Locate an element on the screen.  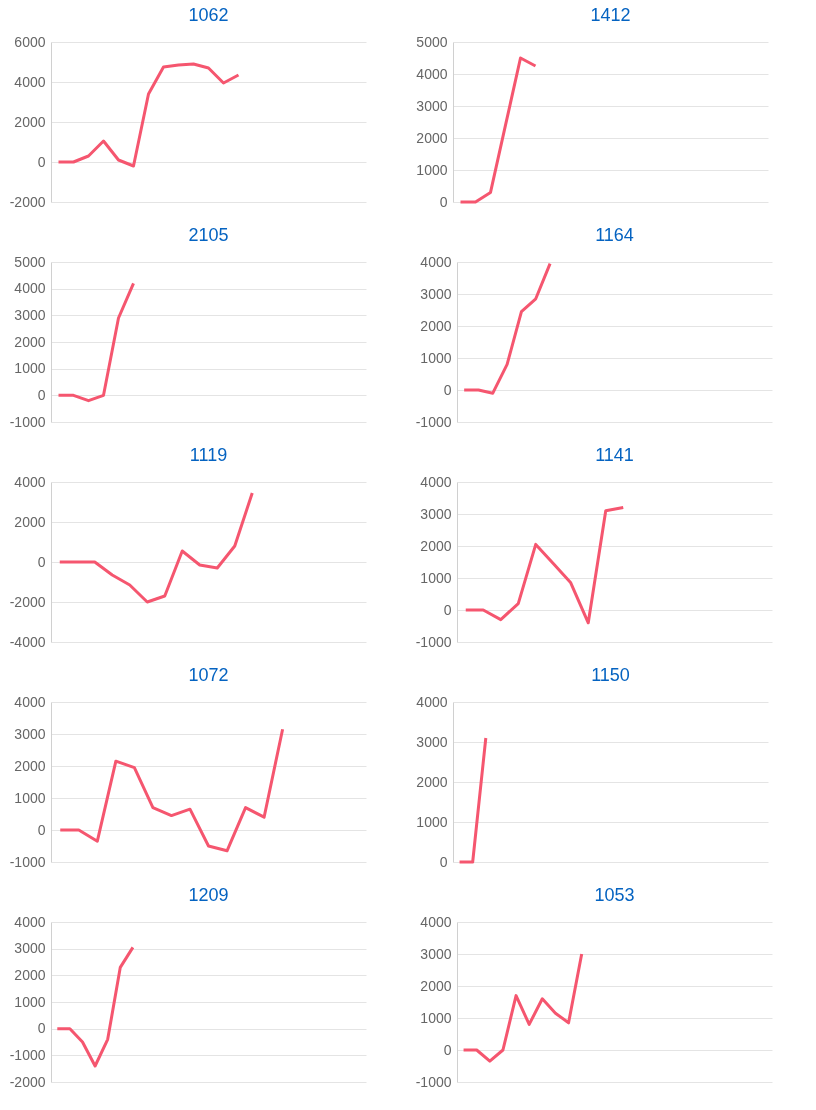
chart-title: 1072 is located at coordinates (208, 675).